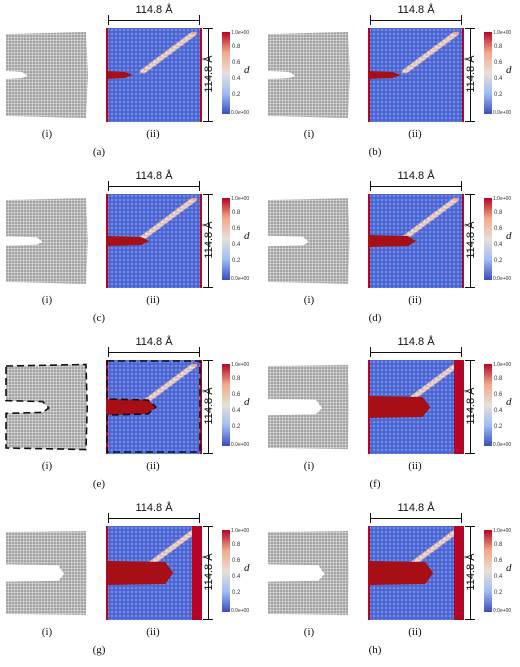 This screenshot has height=667, width=520. I want to click on panel-label: (e), so click(99, 484).